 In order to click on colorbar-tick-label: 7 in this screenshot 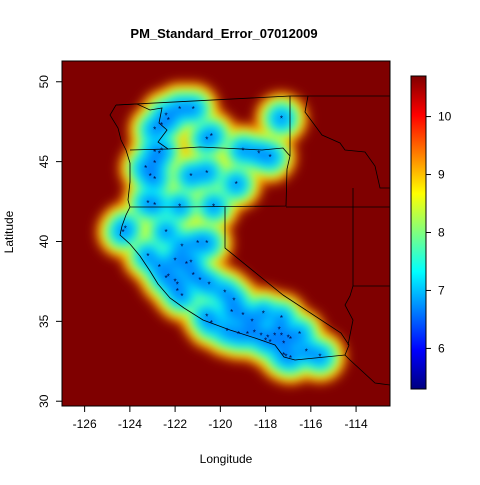, I will do `click(441, 290)`.